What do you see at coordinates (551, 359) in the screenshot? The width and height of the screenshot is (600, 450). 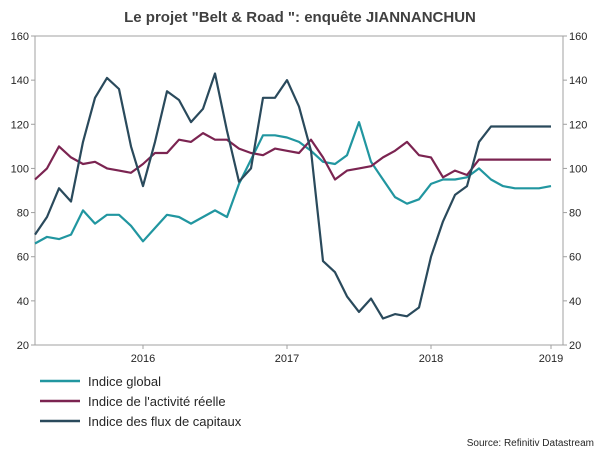 I see `x-tick-label: 2019` at bounding box center [551, 359].